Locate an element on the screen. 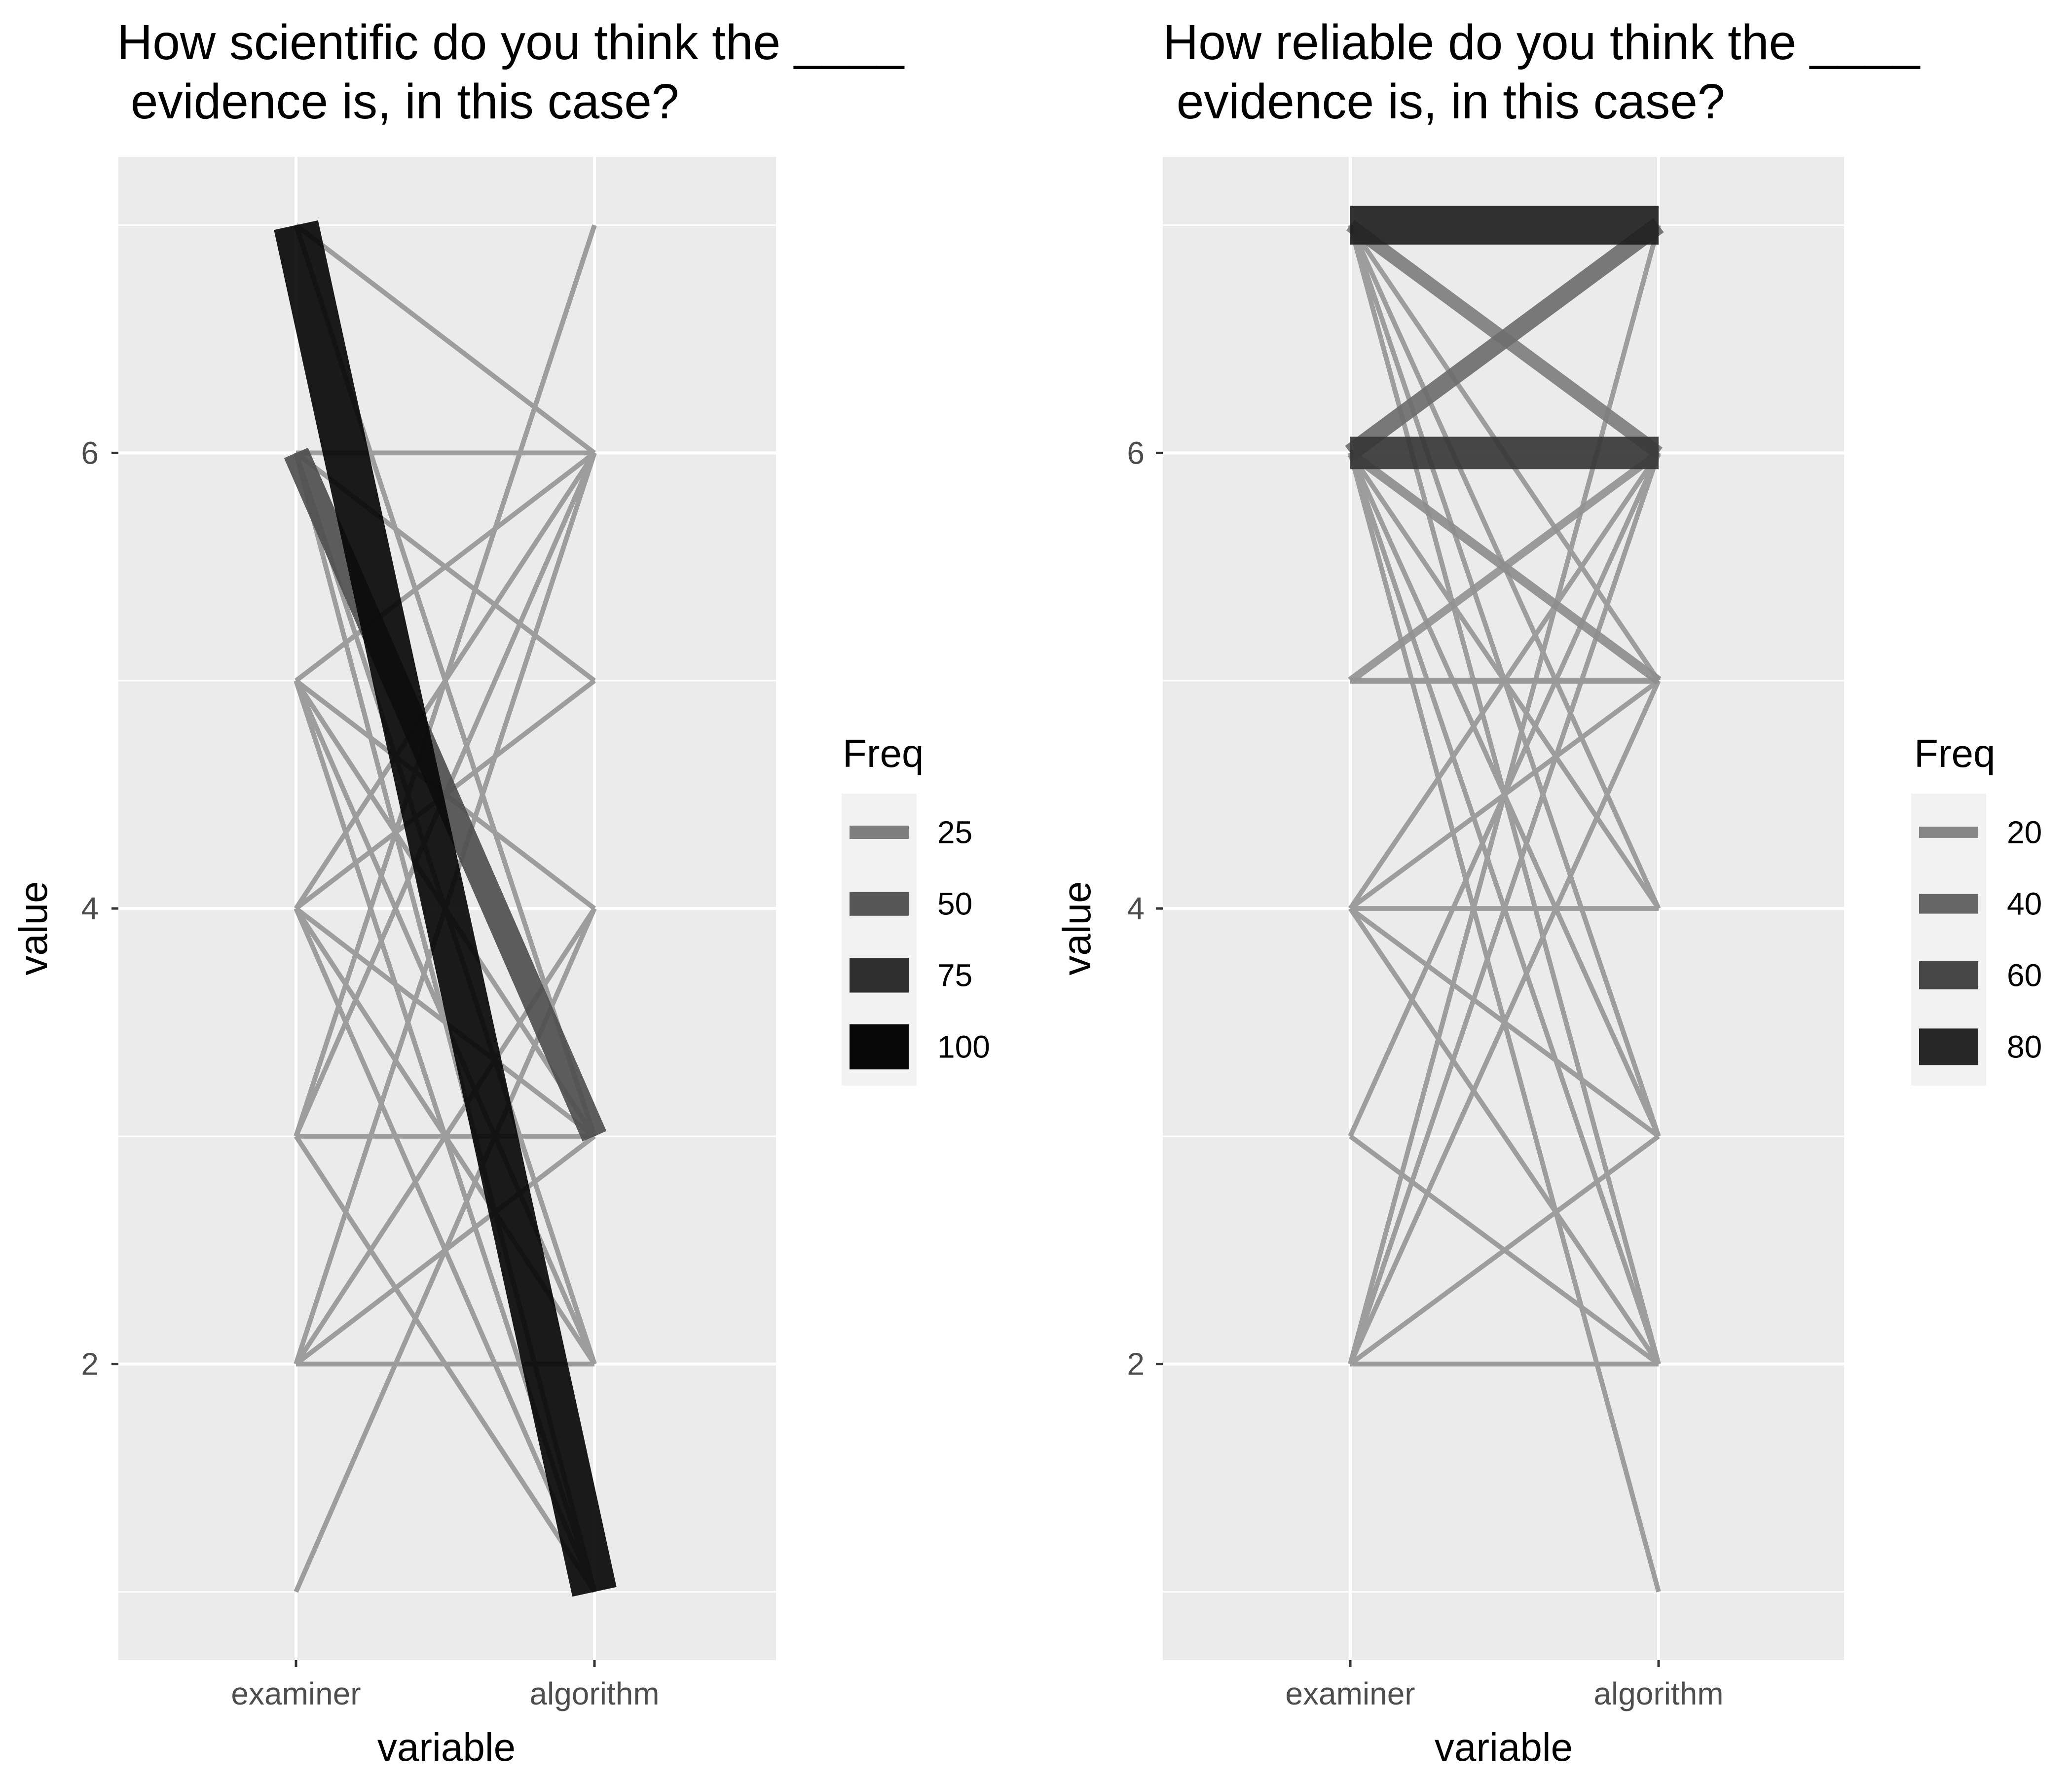  legend-label: 20 is located at coordinates (2025, 833).